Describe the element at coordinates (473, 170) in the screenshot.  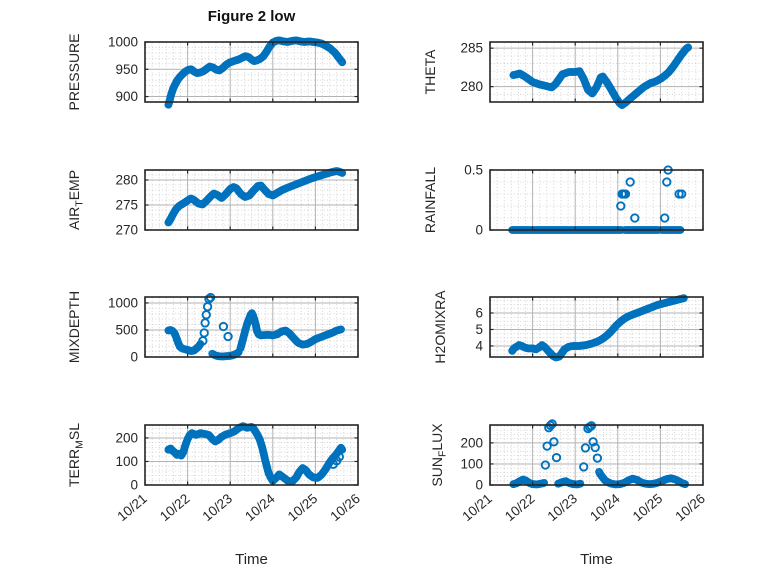
I see `ytick-label: 0.5` at that location.